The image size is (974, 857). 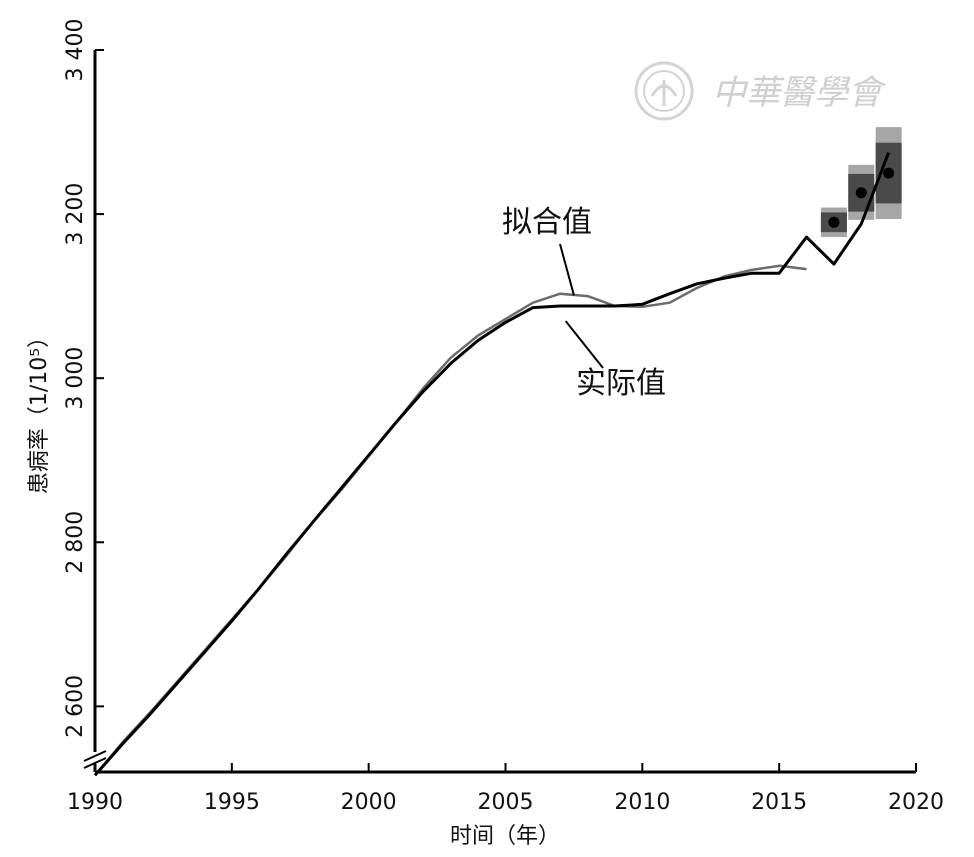 What do you see at coordinates (505, 836) in the screenshot?
I see `x-axis-title: 时间（年）` at bounding box center [505, 836].